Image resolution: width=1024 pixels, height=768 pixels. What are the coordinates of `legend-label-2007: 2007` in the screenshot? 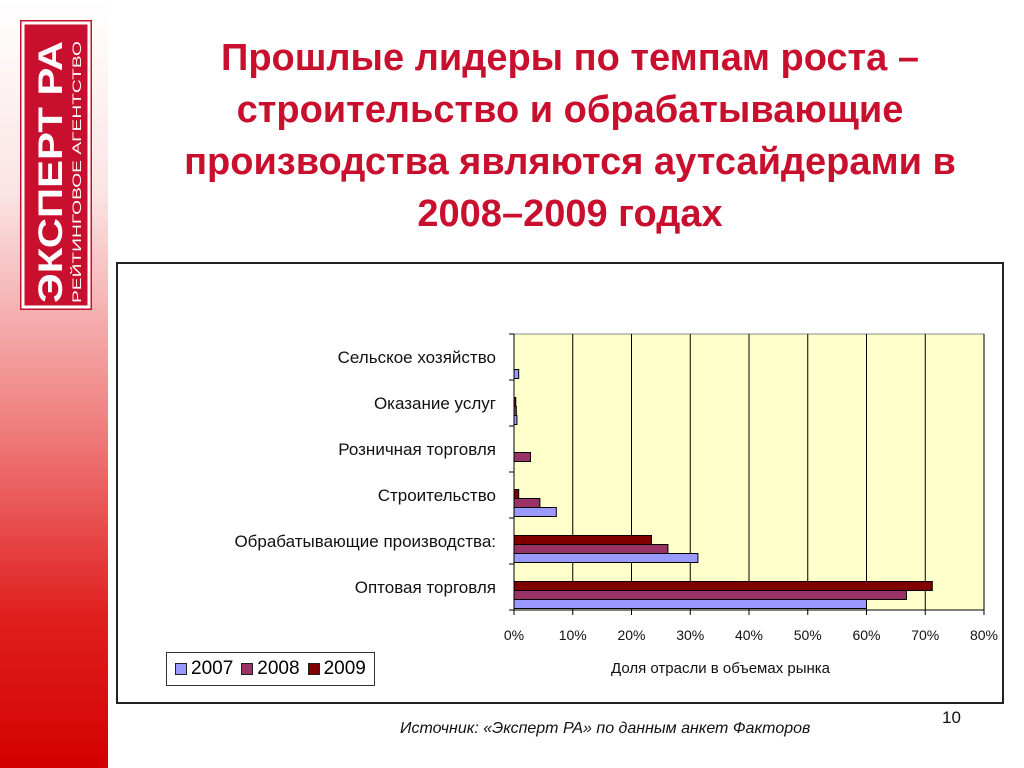 It's located at (212, 668).